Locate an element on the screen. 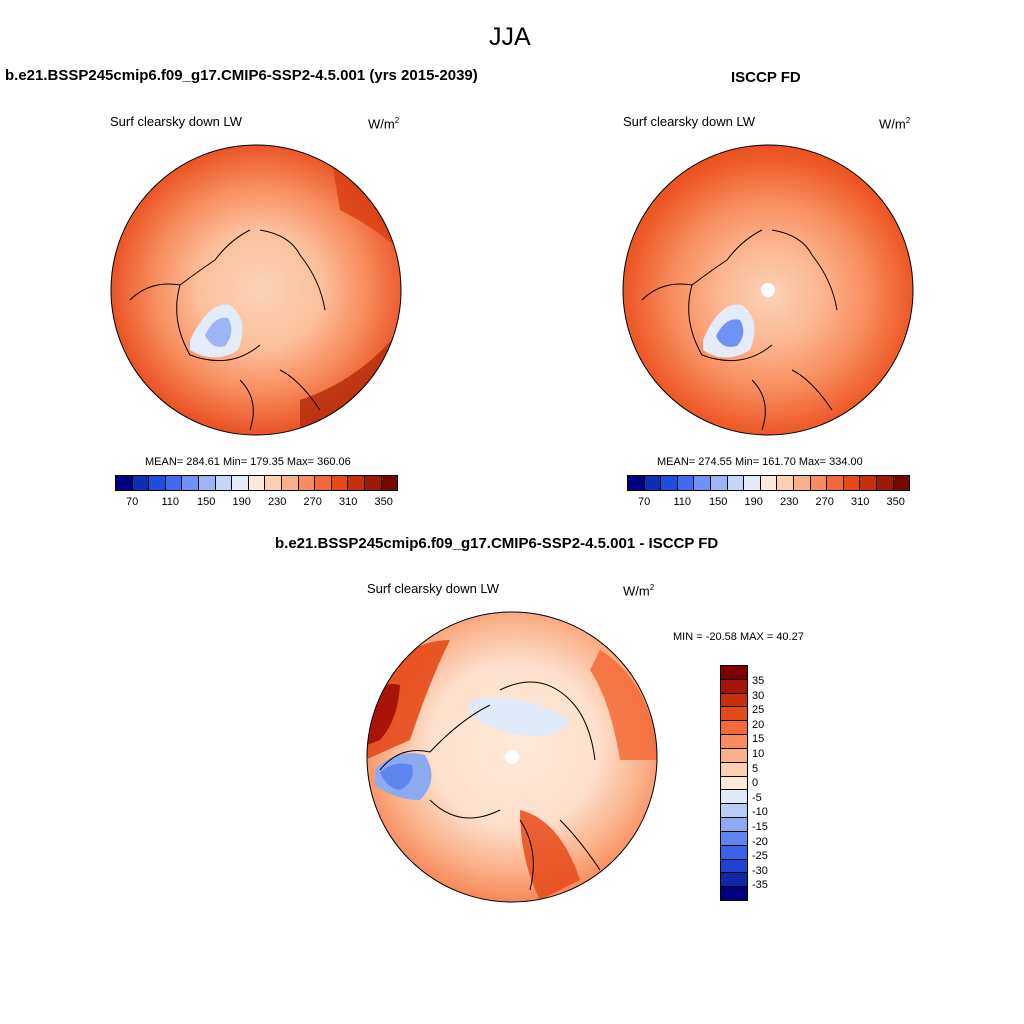 This screenshot has width=1024, height=1024. diff-units-label: W/m2 is located at coordinates (639, 591).